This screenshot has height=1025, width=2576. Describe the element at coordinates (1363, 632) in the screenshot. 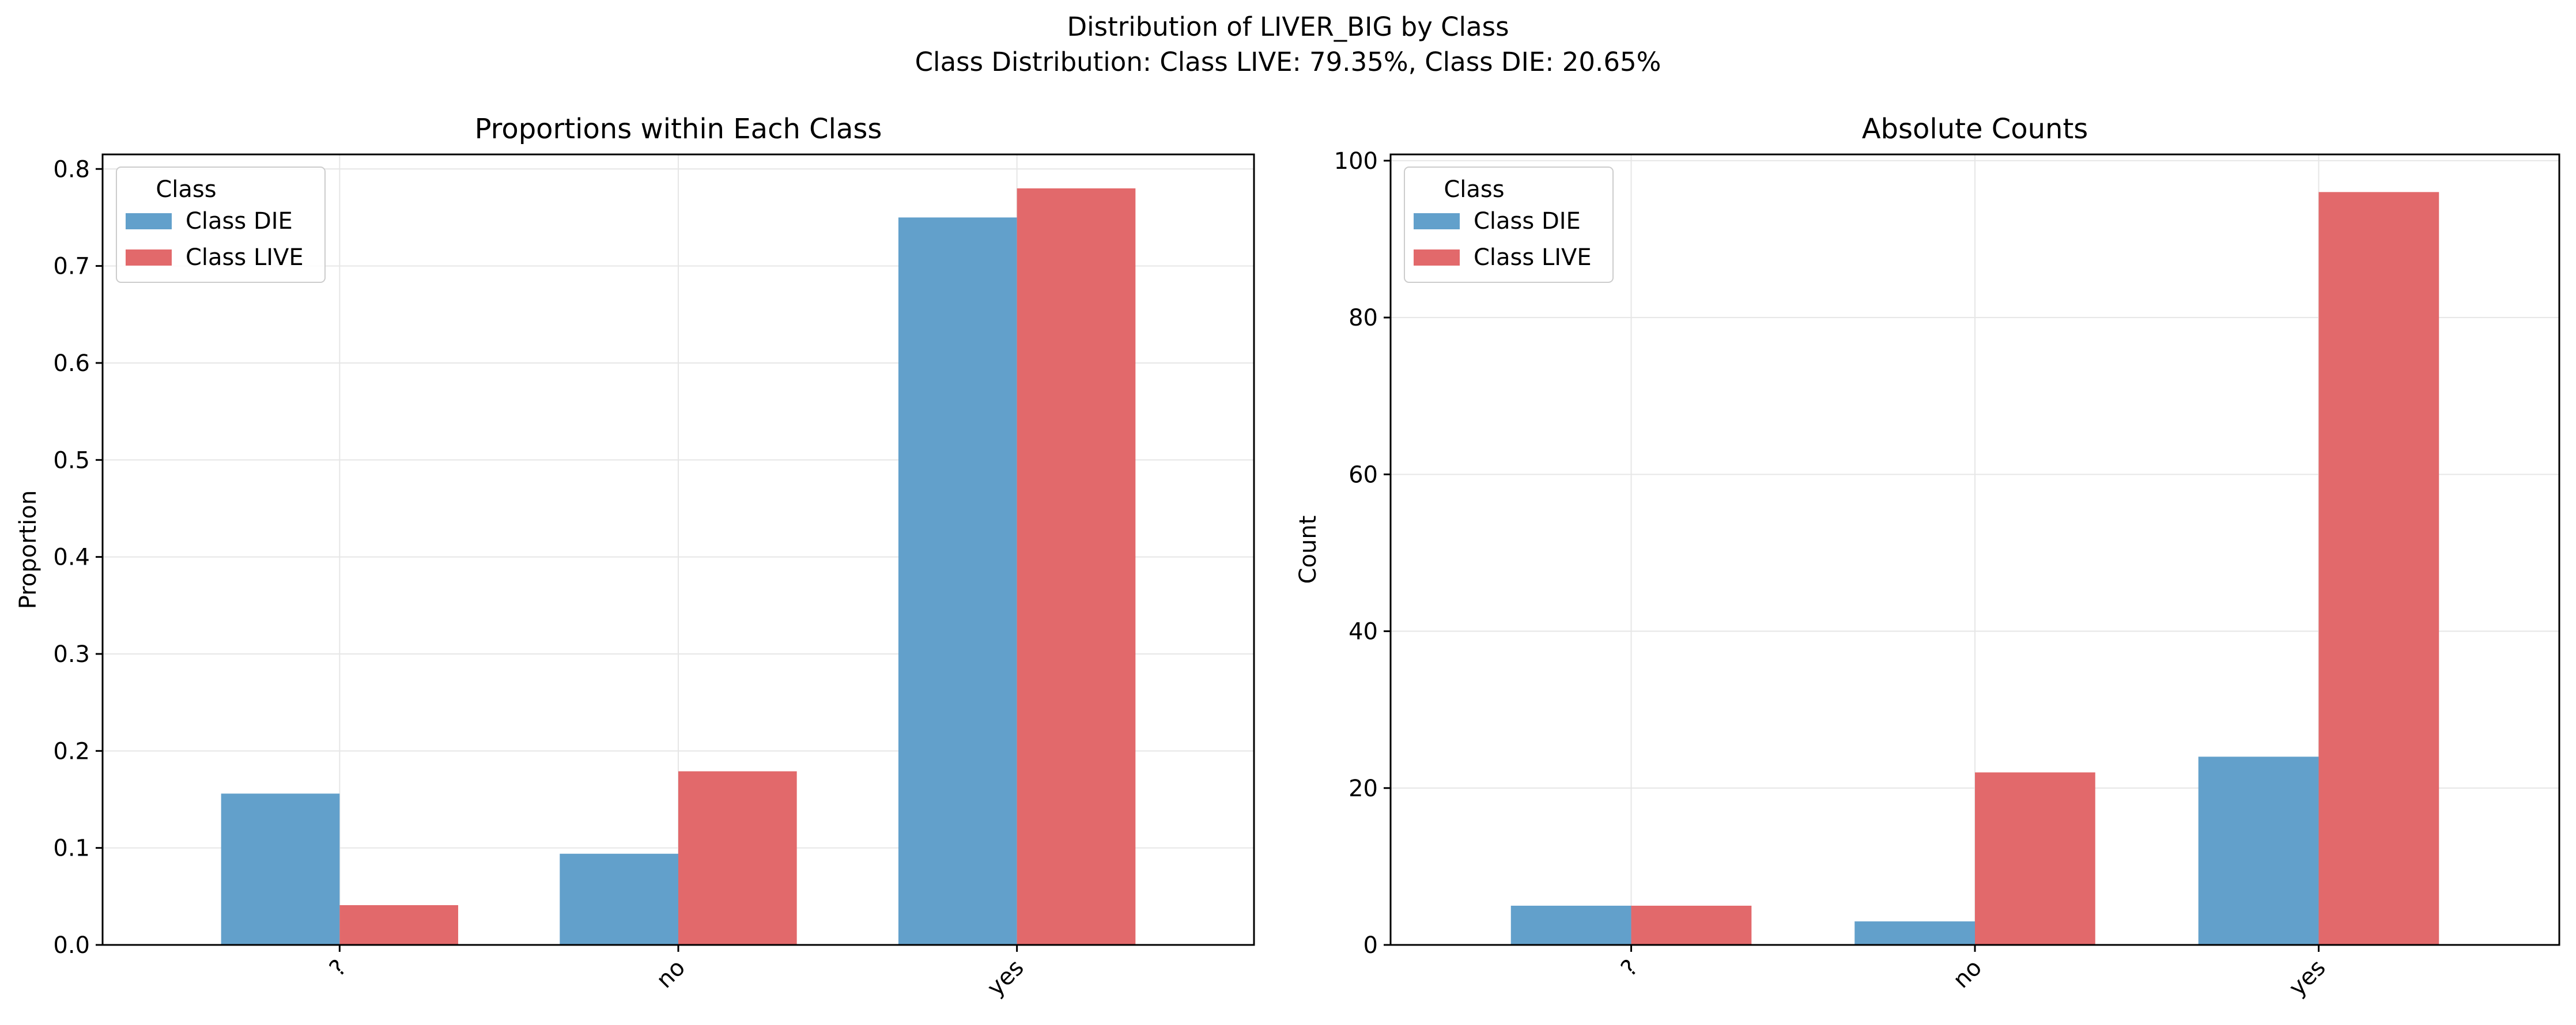

I see `y-tick-label: 40` at that location.